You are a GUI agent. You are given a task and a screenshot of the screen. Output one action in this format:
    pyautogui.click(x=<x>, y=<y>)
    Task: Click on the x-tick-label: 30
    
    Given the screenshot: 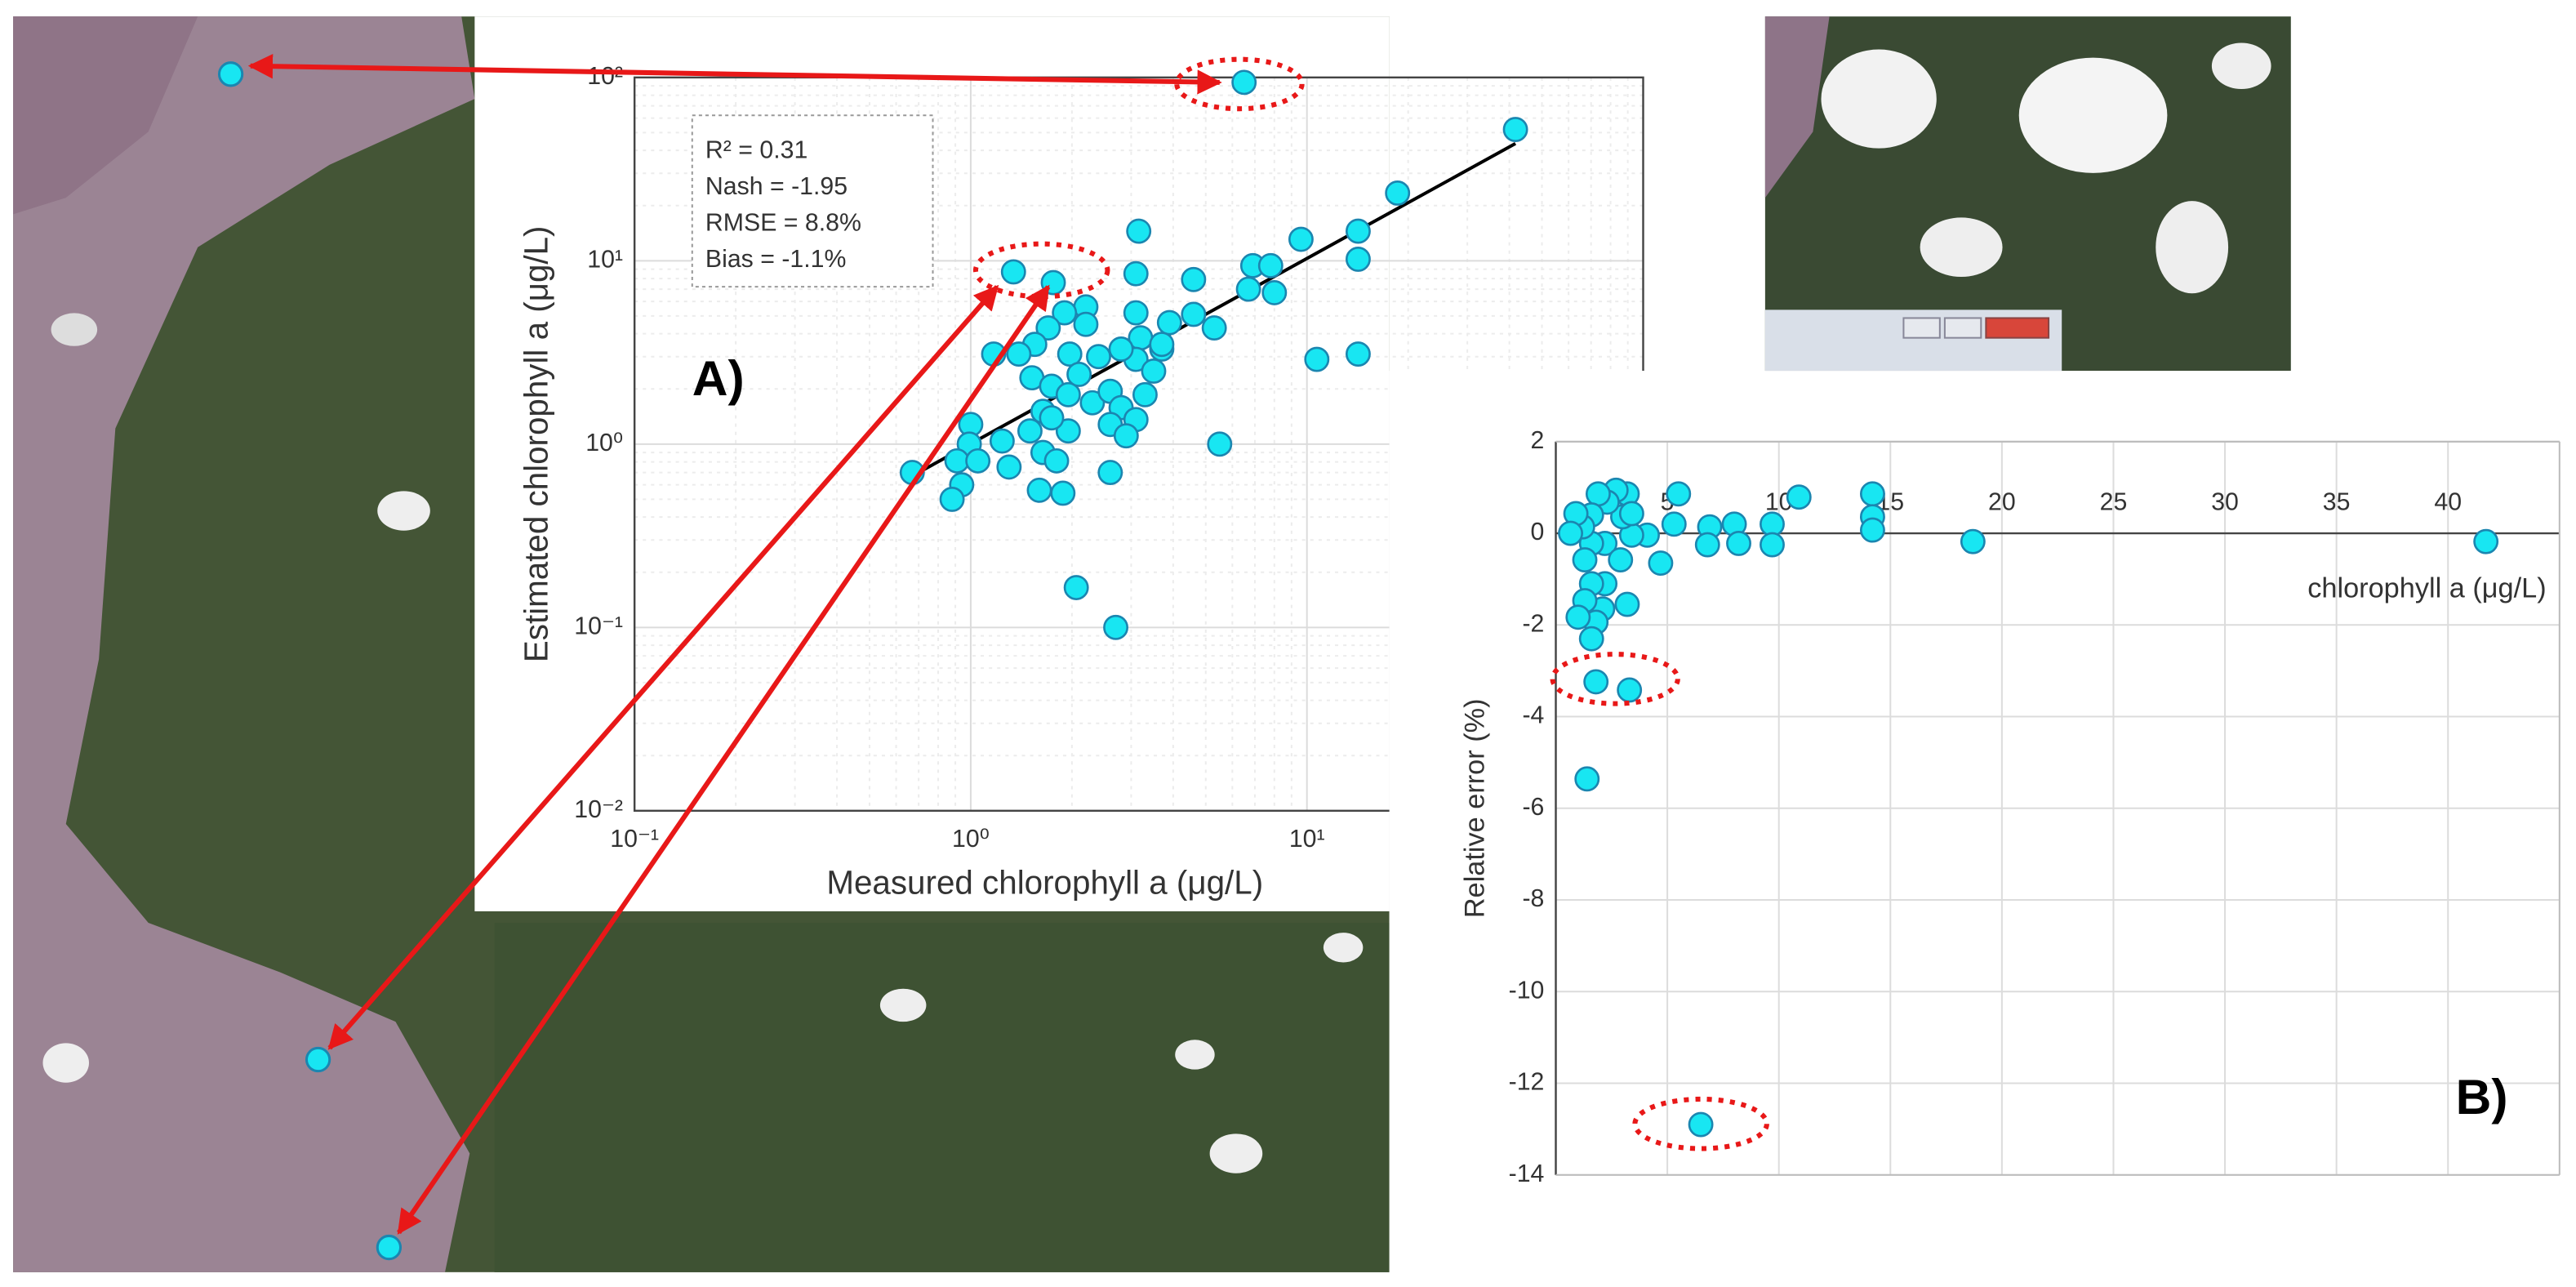 What is the action you would take?
    pyautogui.click(x=2225, y=502)
    